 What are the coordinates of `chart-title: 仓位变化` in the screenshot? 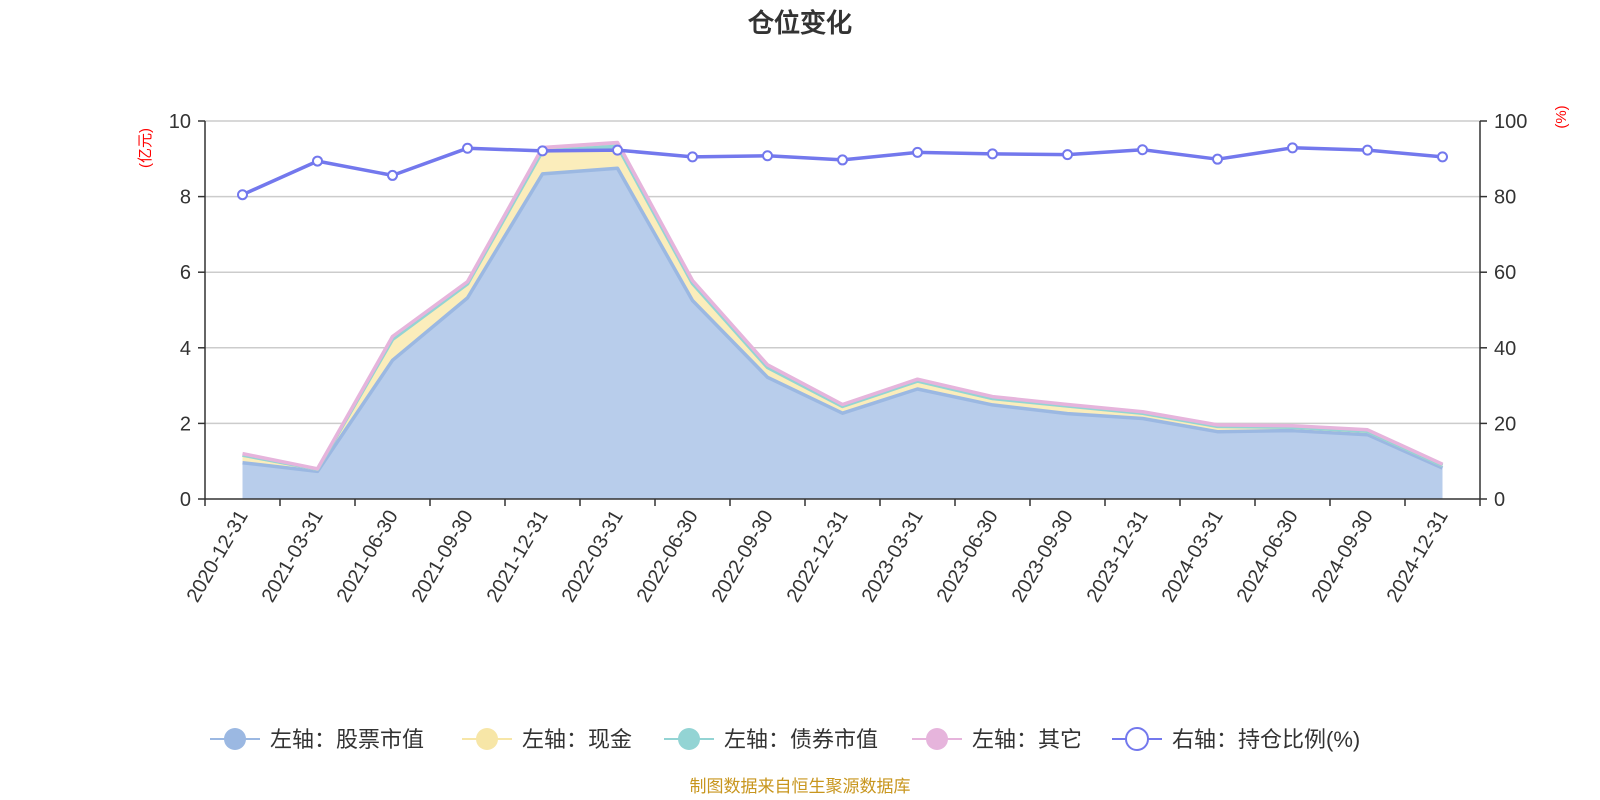 It's located at (799, 23).